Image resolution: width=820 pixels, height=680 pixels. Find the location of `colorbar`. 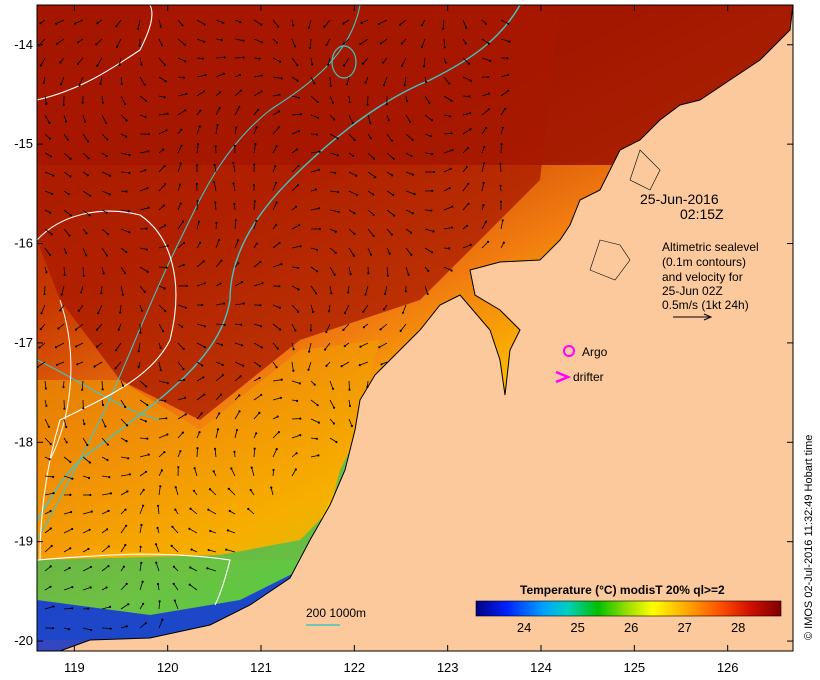

colorbar is located at coordinates (628, 608).